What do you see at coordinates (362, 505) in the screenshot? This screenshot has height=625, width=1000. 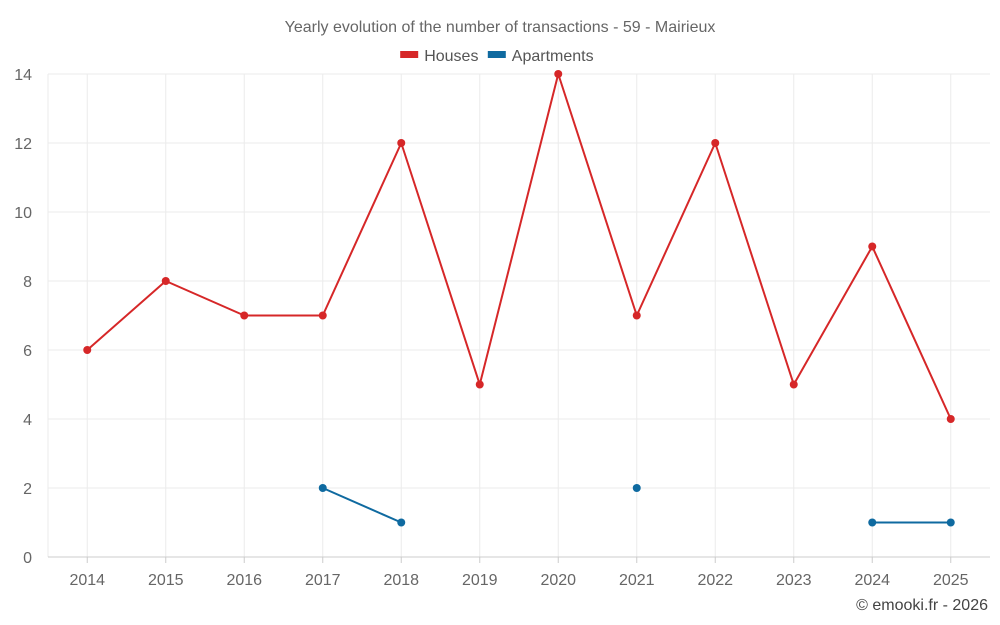 I see `series-line-apartments` at bounding box center [362, 505].